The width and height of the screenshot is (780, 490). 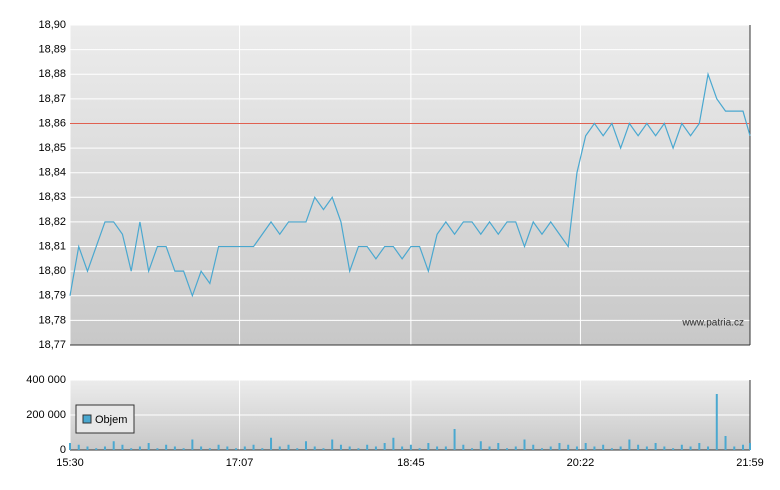 I want to click on x-tick-label: 18:45, so click(x=411, y=463).